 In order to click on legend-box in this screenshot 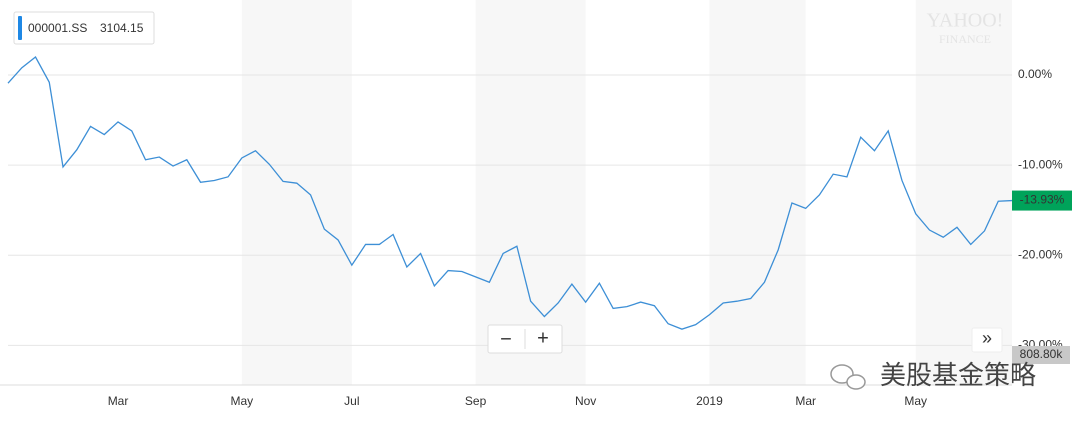, I will do `click(84, 28)`.